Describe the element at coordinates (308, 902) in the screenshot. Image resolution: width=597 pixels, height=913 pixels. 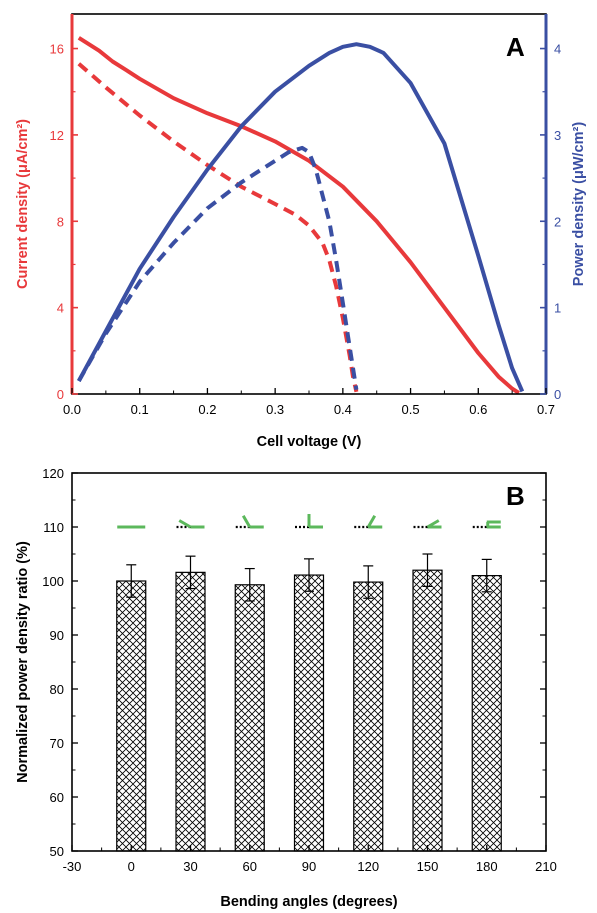
I see `chart-b-x-axis-title: Bending angles (degrees)` at that location.